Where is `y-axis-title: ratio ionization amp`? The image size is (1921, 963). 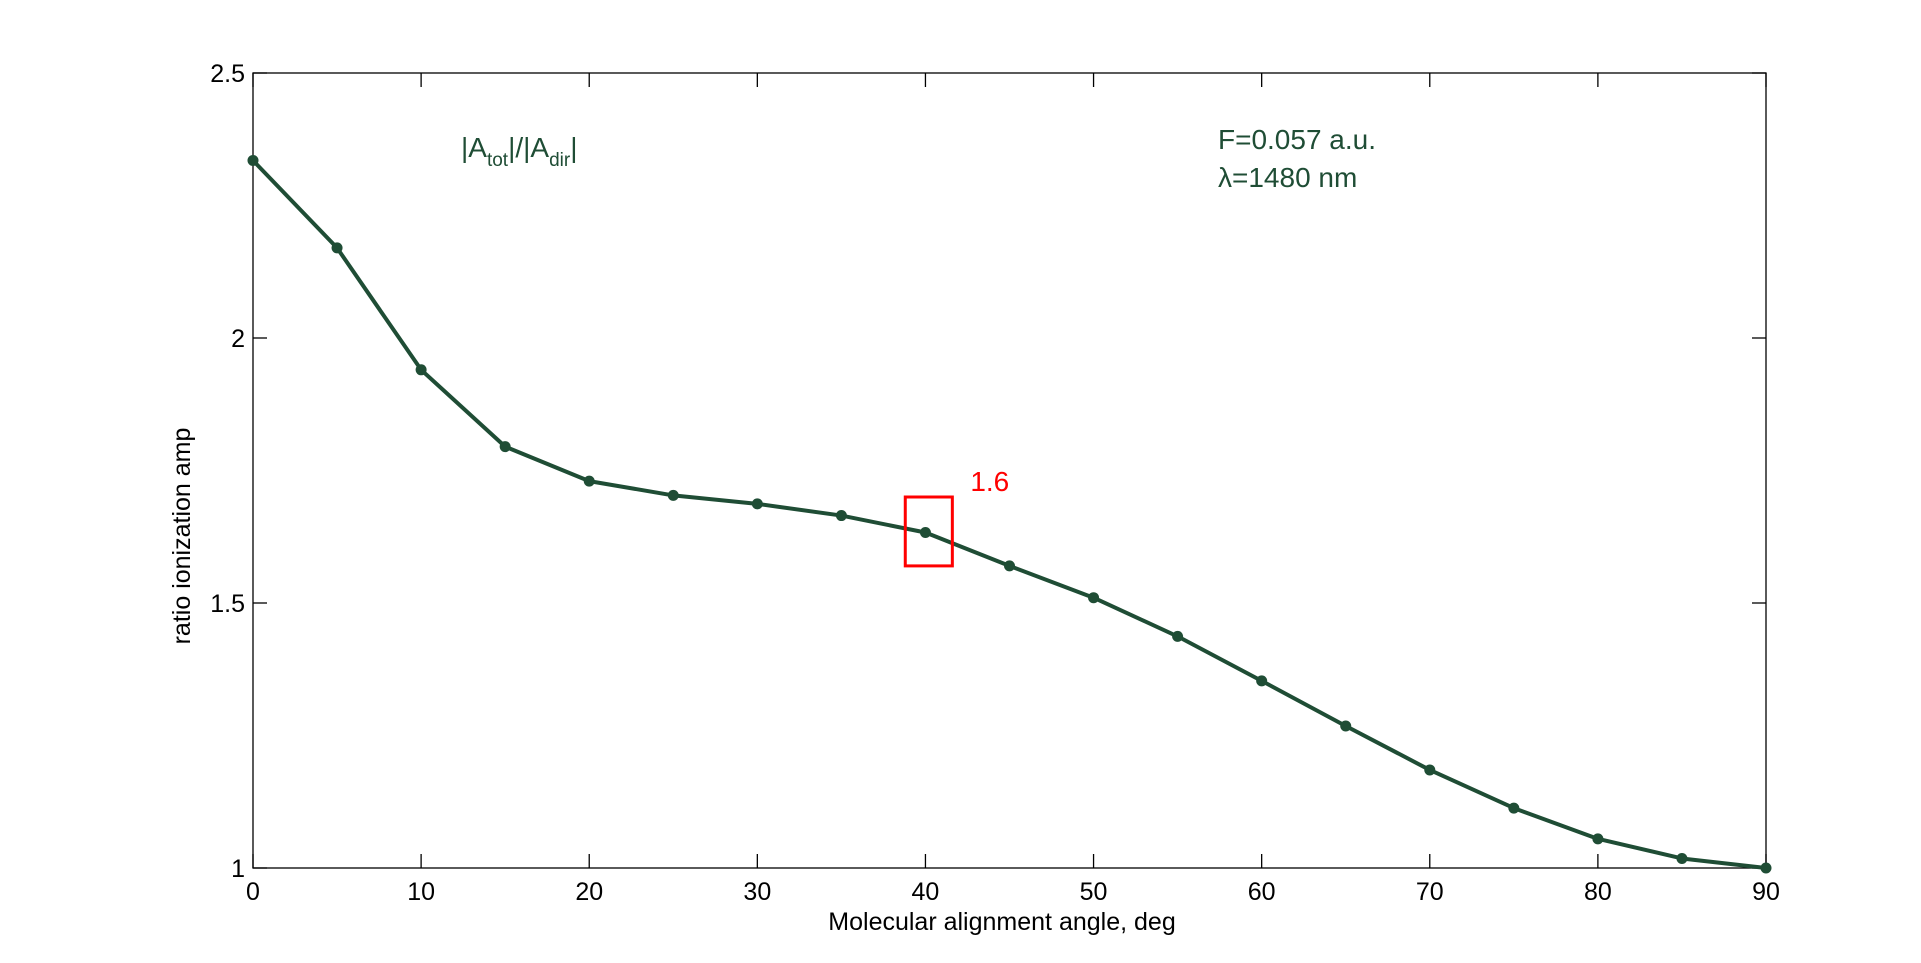
y-axis-title: ratio ionization amp is located at coordinates (182, 536).